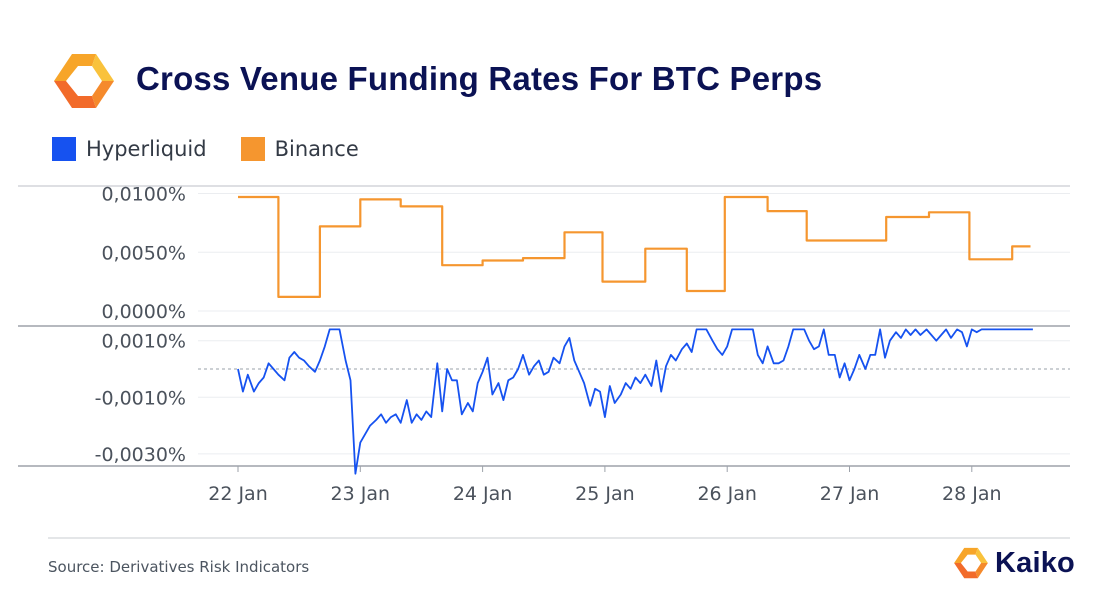 The image size is (1120, 610). Describe the element at coordinates (972, 494) in the screenshot. I see `x-tick-label: 28 Jan` at that location.